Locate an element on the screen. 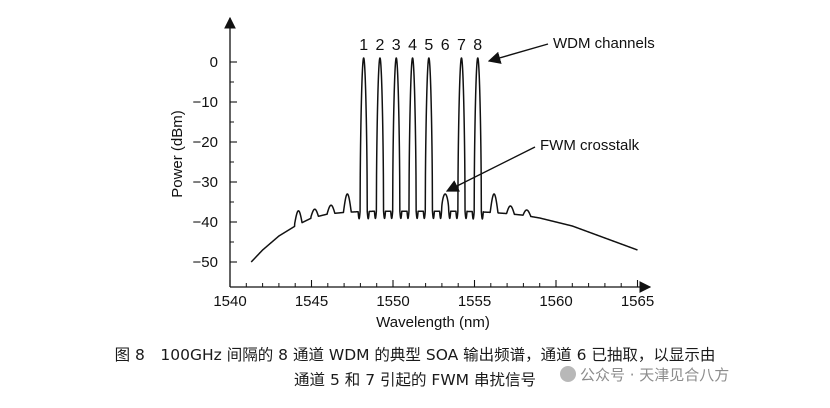 The width and height of the screenshot is (830, 408). x-tick-label: 1540 is located at coordinates (229, 301).